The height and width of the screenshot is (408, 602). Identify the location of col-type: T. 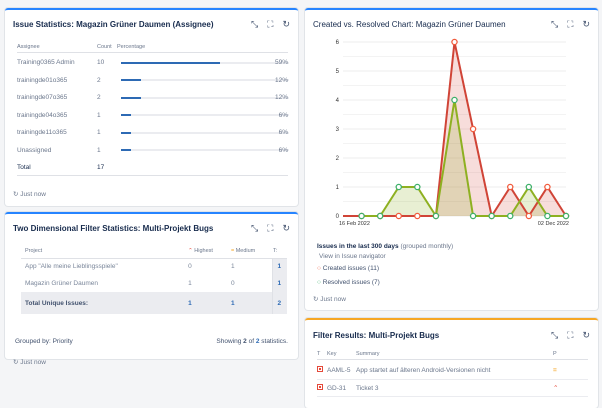
(319, 353).